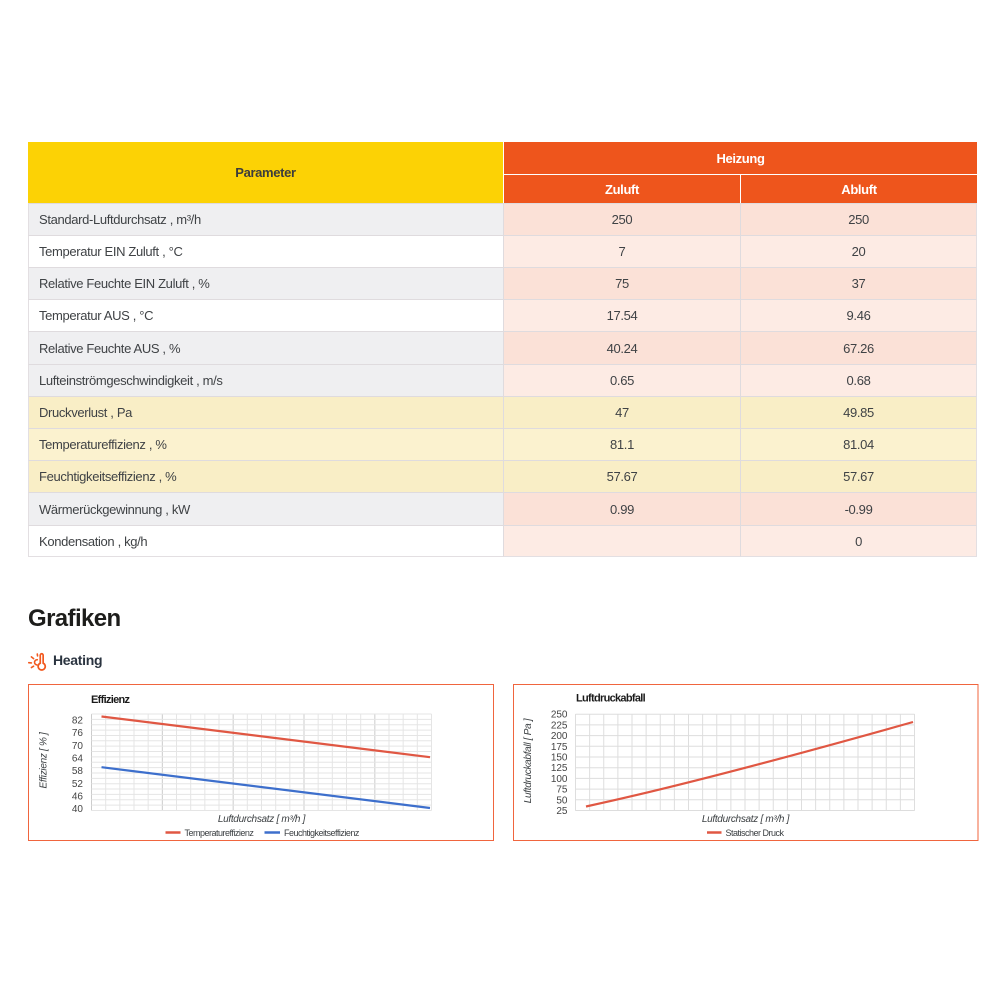 This screenshot has height=1000, width=1000. Describe the element at coordinates (78, 809) in the screenshot. I see `svg-text: 40` at that location.